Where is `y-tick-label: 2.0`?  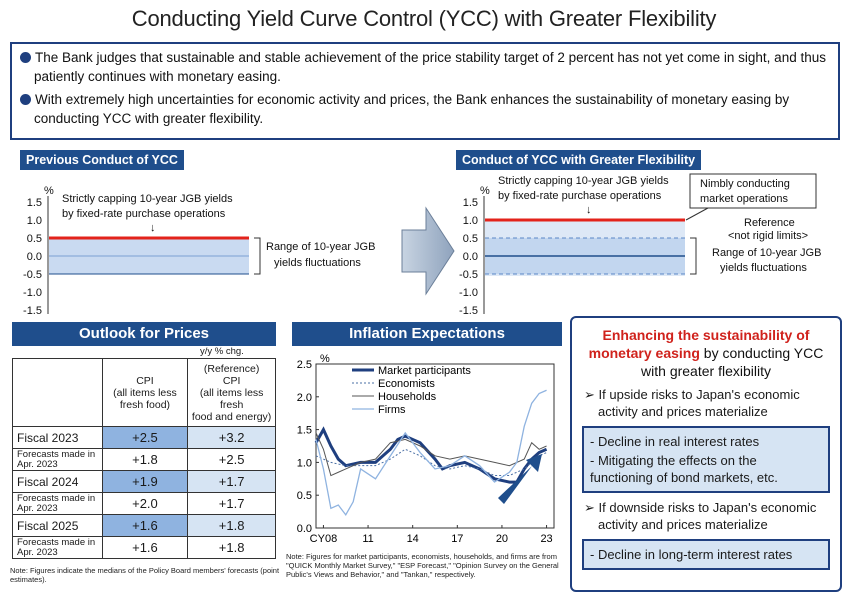
y-tick-label: 2.0 is located at coordinates (304, 398).